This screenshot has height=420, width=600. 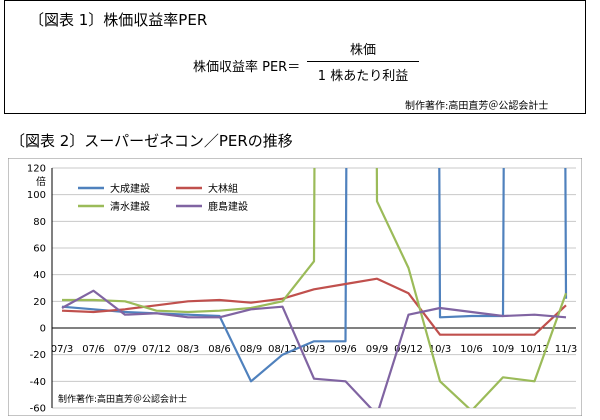 I want to click on y-axis-ticks: -60 -40 -20 0 20 40 60 80 100 120, so click(x=36, y=289).